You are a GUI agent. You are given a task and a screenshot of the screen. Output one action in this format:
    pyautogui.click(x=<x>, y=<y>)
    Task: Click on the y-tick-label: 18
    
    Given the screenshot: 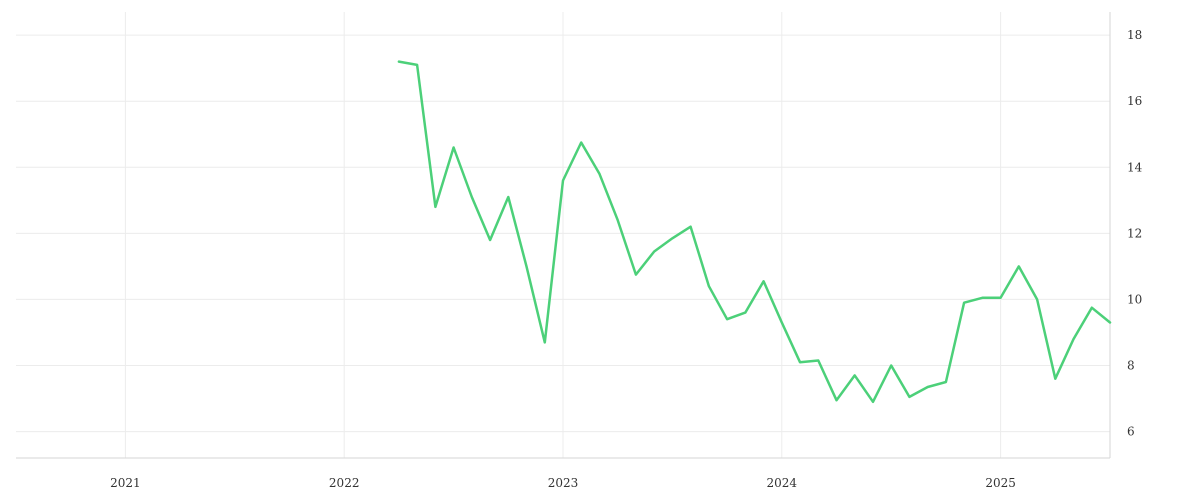 What is the action you would take?
    pyautogui.click(x=1134, y=35)
    